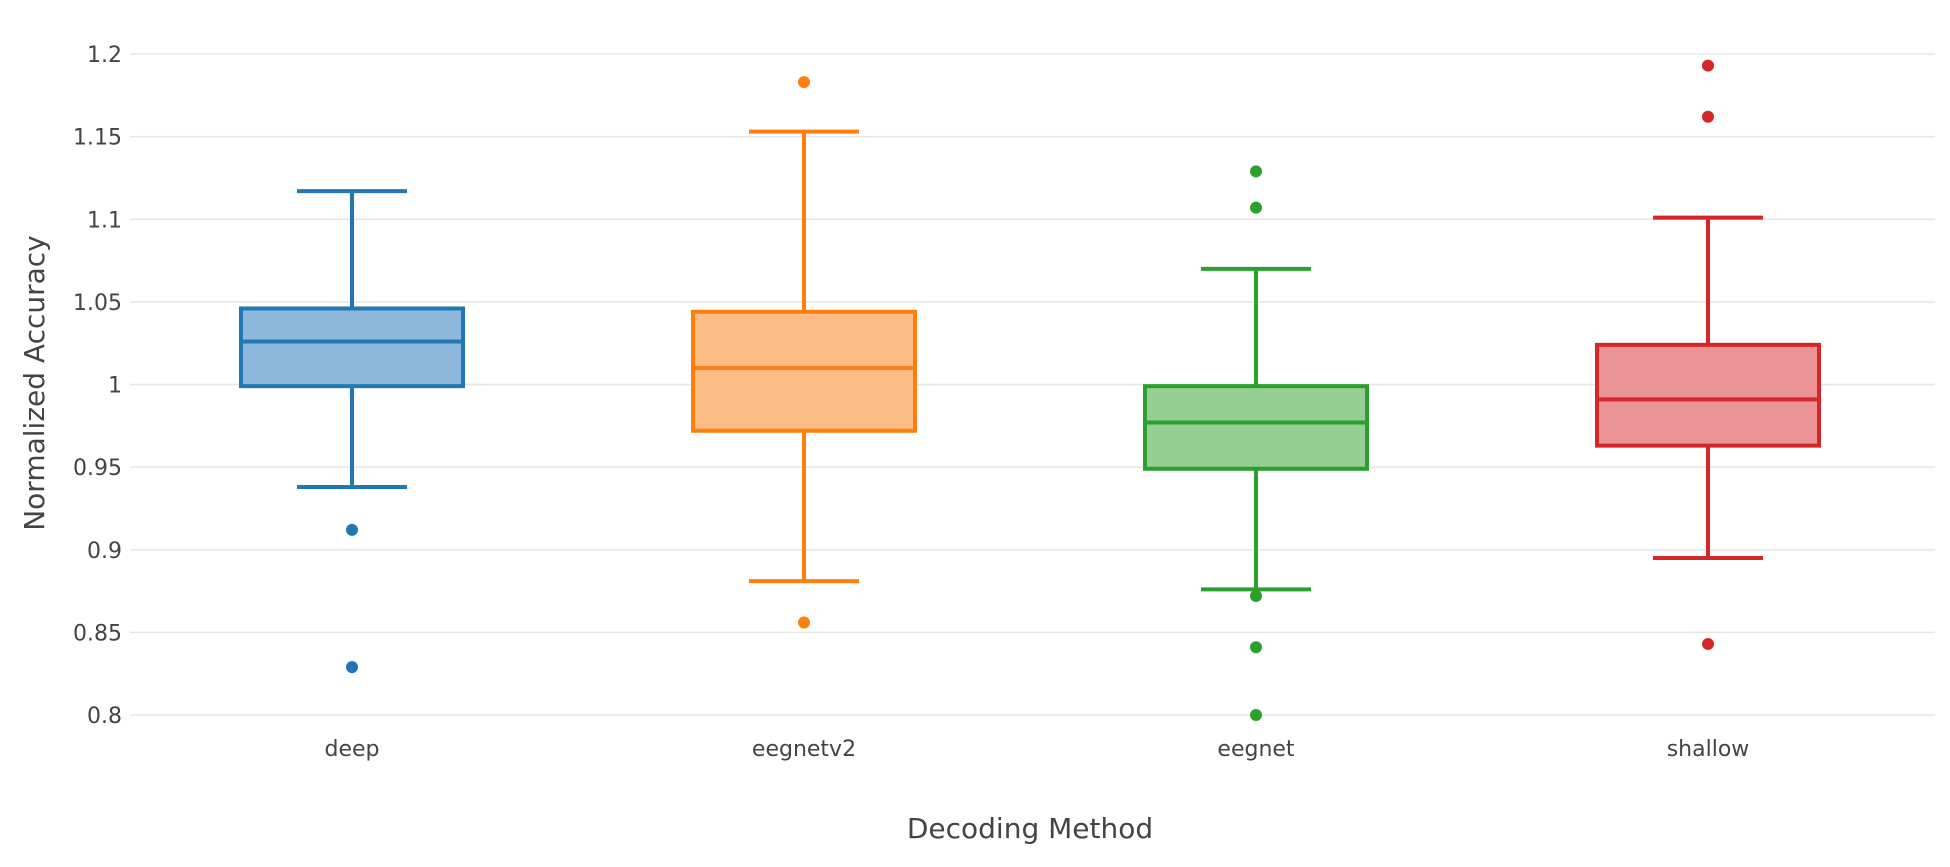 This screenshot has width=1950, height=867. What do you see at coordinates (104, 716) in the screenshot?
I see `y-tick-label: 0.8` at bounding box center [104, 716].